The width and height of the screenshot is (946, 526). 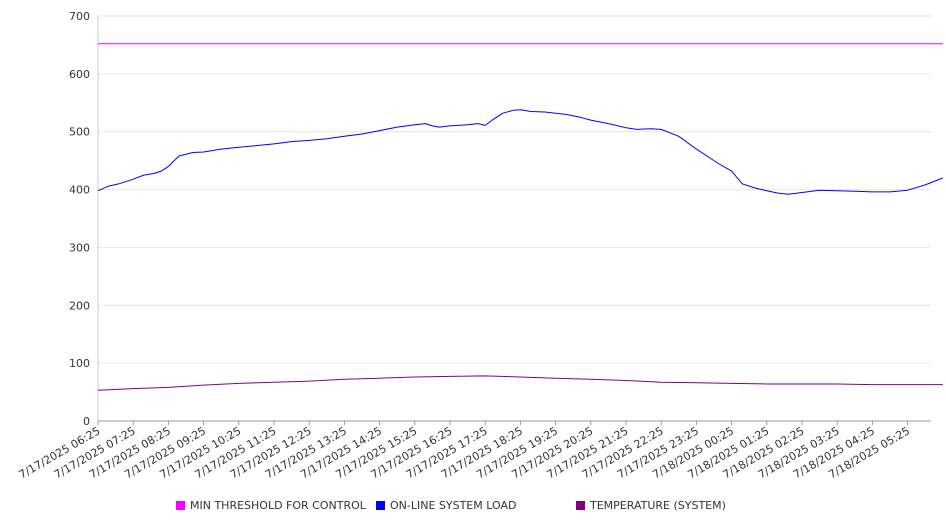 I want to click on y-tick-label: 0, so click(x=86, y=421).